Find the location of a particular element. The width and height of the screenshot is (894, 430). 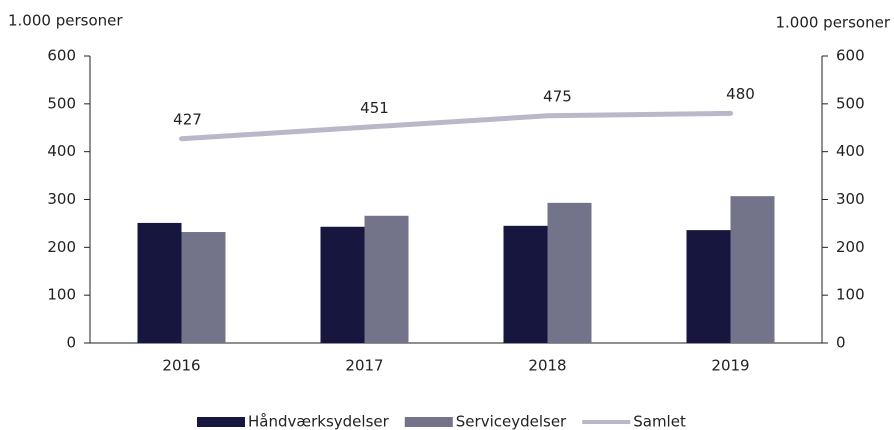

y-tick-label: 300 is located at coordinates (61, 199).